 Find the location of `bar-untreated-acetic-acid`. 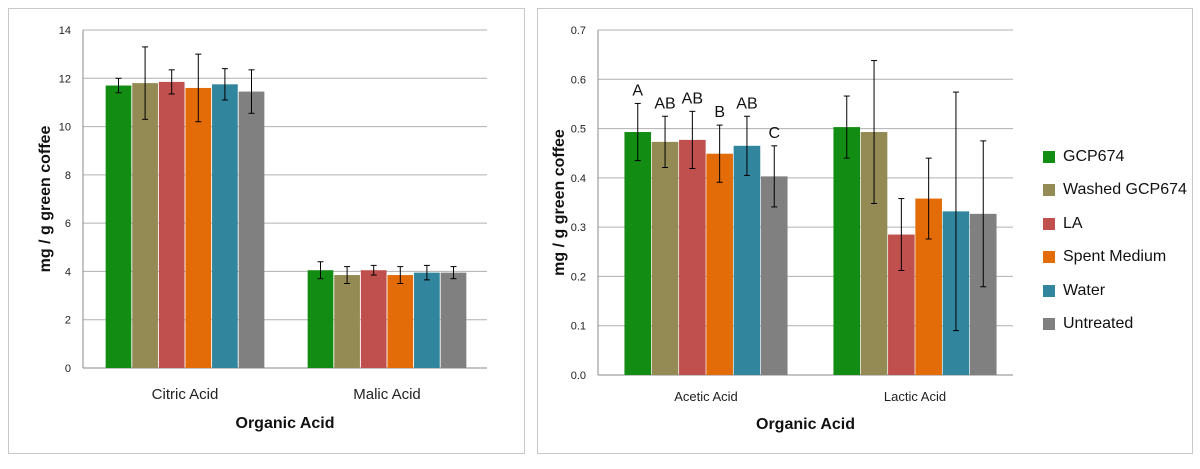

bar-untreated-acetic-acid is located at coordinates (774, 275).